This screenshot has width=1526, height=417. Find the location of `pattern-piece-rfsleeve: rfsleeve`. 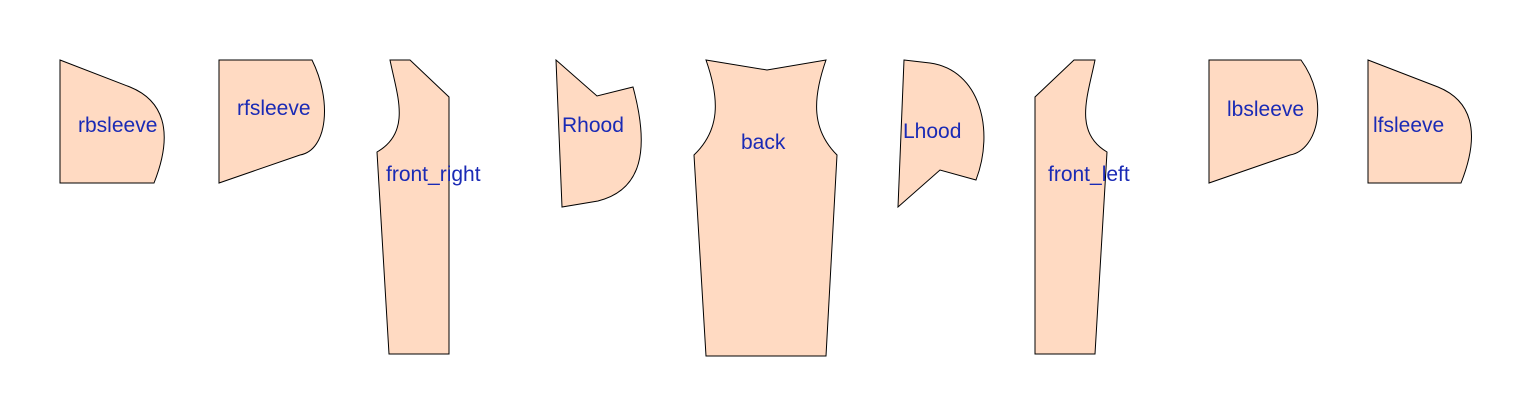

pattern-piece-rfsleeve: rfsleeve is located at coordinates (271, 121).